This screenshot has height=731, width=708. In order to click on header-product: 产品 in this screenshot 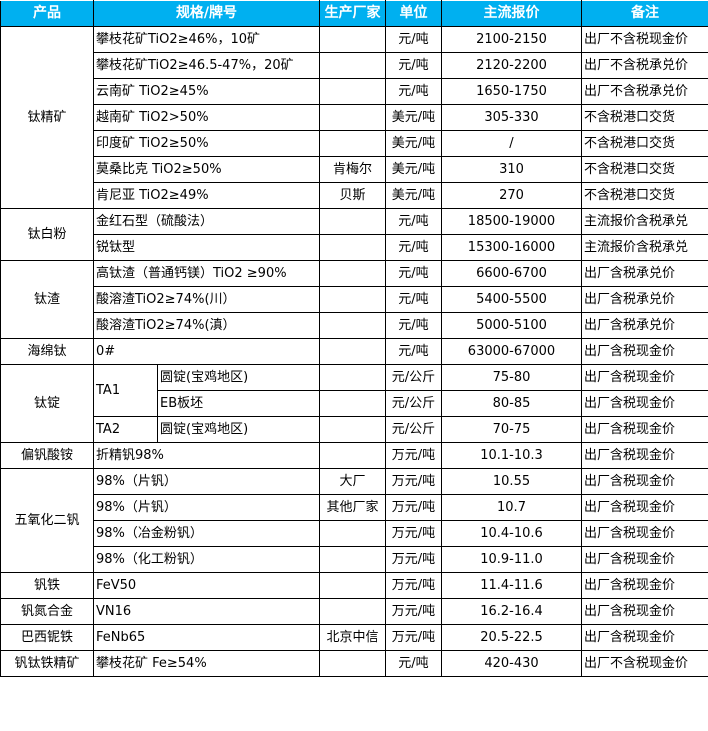, I will do `click(47, 13)`.